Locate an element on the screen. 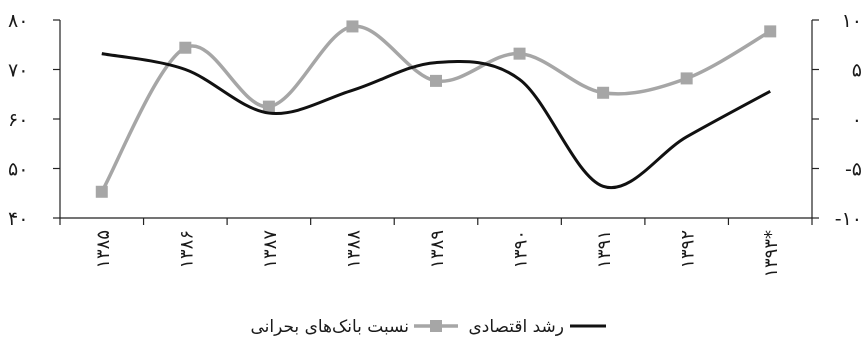 The image size is (868, 360). x-tick-label: ۱۳۹۳* is located at coordinates (771, 254).